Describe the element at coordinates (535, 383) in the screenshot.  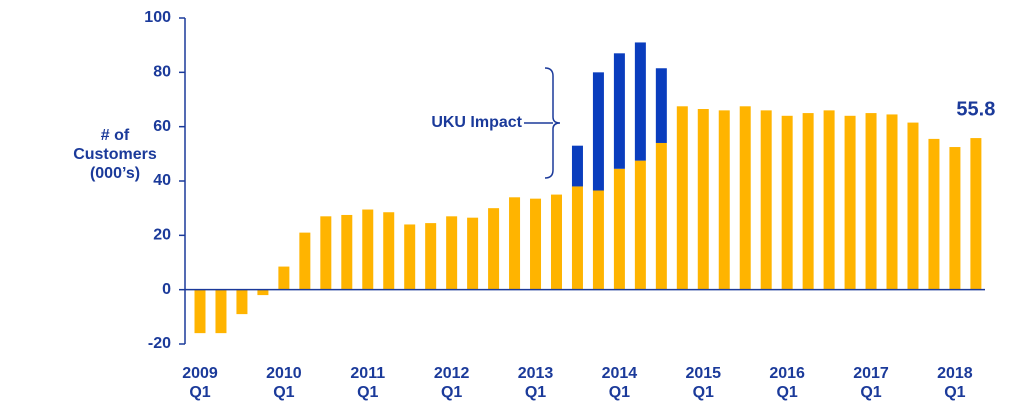
I see `x-tick-label: 2013 Q1` at that location.